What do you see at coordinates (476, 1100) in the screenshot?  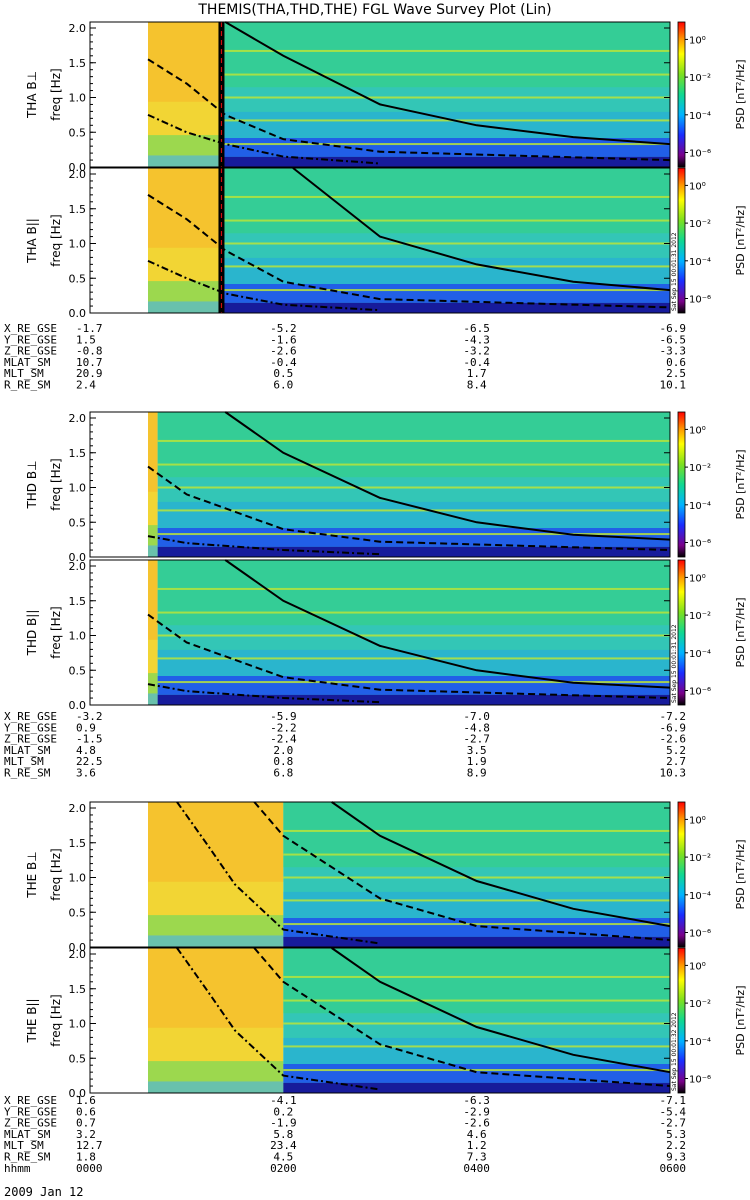 I see `ephem-value: -6.3` at bounding box center [476, 1100].